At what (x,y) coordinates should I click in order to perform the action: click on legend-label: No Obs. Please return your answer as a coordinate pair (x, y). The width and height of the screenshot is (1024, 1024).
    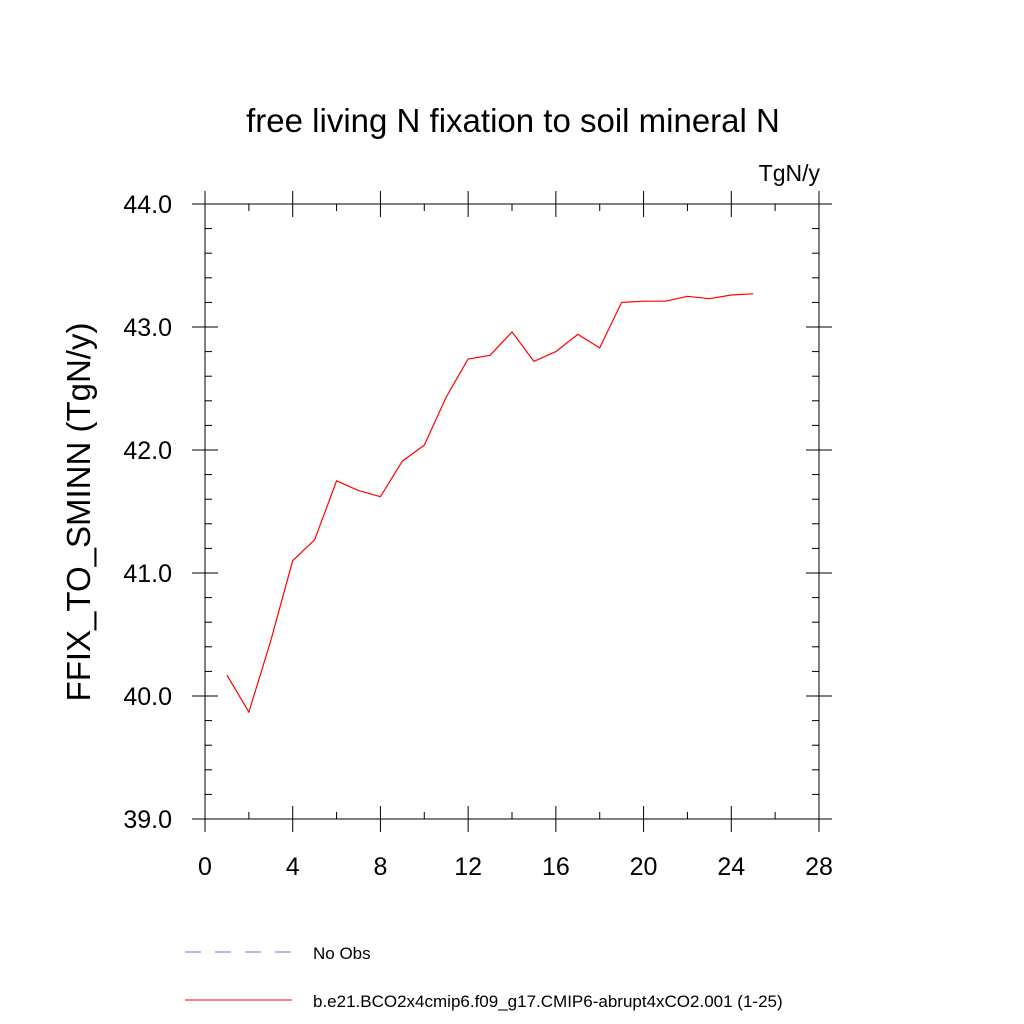
    Looking at the image, I should click on (342, 953).